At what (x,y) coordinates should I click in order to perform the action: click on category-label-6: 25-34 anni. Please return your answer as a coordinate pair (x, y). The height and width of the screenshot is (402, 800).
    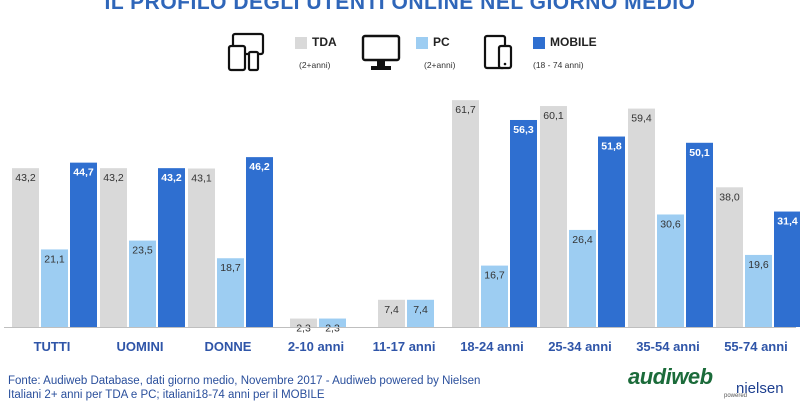
    Looking at the image, I should click on (580, 346).